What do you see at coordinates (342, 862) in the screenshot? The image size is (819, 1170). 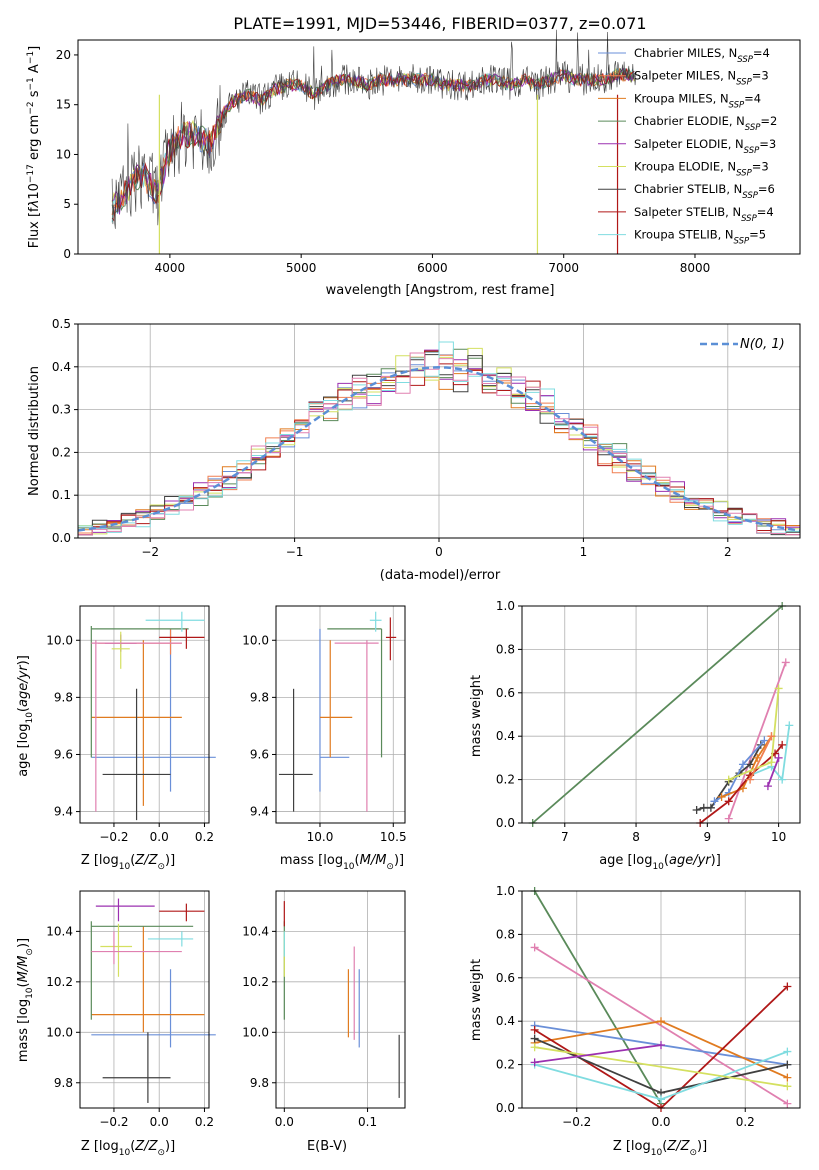 I see `age-mass-xlabel: mass [log10(M/M⊙)]` at bounding box center [342, 862].